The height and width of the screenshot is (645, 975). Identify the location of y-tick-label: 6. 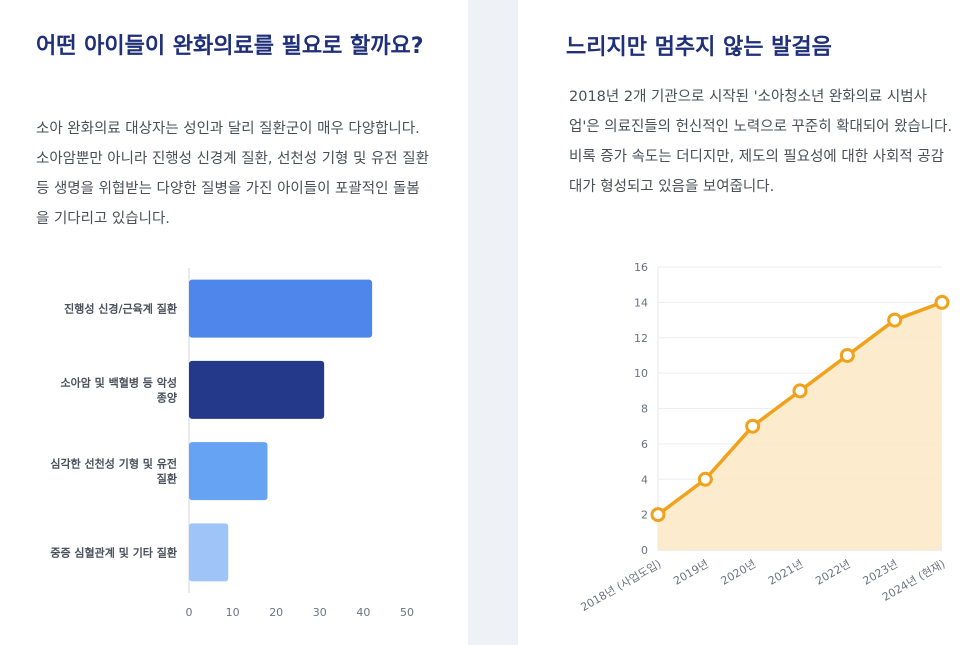
(644, 444).